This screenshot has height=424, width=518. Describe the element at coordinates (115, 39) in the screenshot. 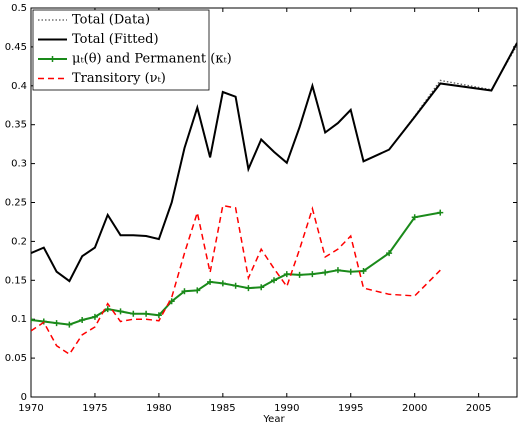

I see `legend-label: Total (Fitted)` at that location.